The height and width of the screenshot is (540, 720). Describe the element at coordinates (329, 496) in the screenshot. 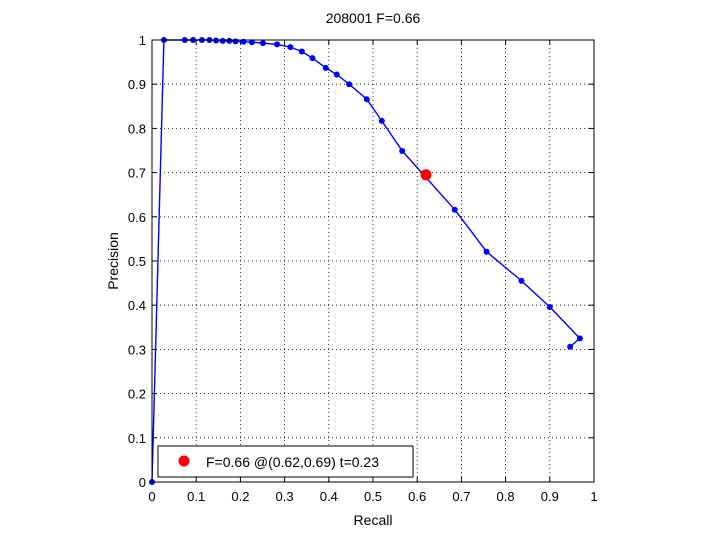

I see `x-tick-label: 0.4` at that location.